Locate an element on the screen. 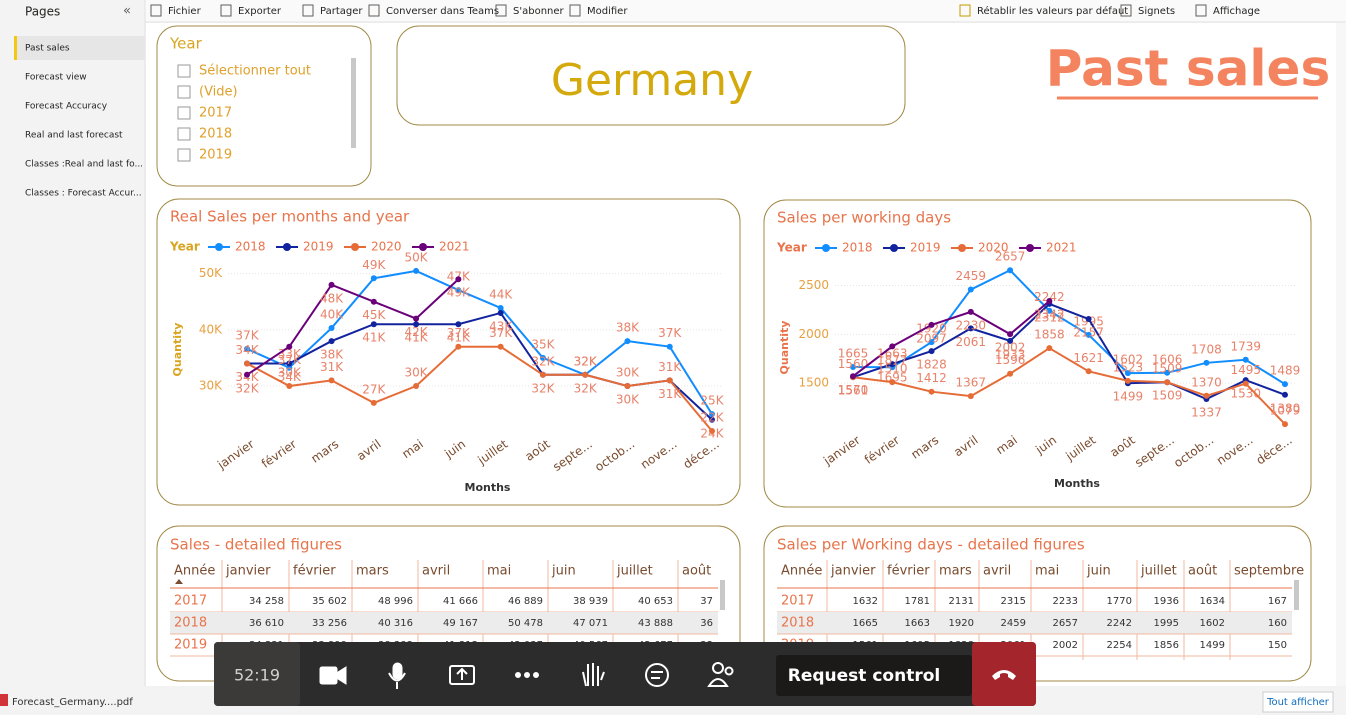 This screenshot has width=1346, height=715. slicer-option: 2018 is located at coordinates (215, 134).